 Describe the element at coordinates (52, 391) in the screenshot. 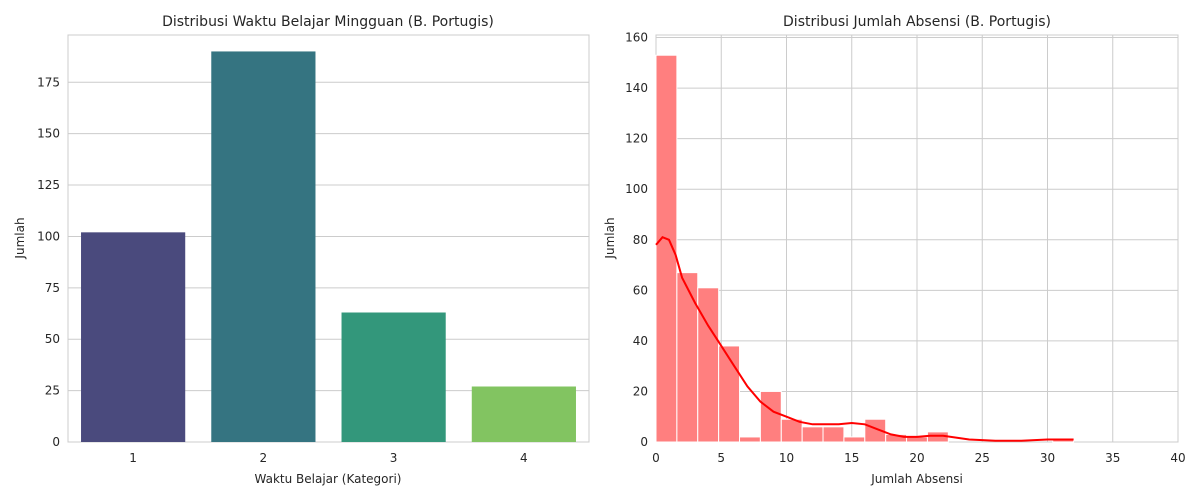

I see `left-y-tick-label: 25` at that location.